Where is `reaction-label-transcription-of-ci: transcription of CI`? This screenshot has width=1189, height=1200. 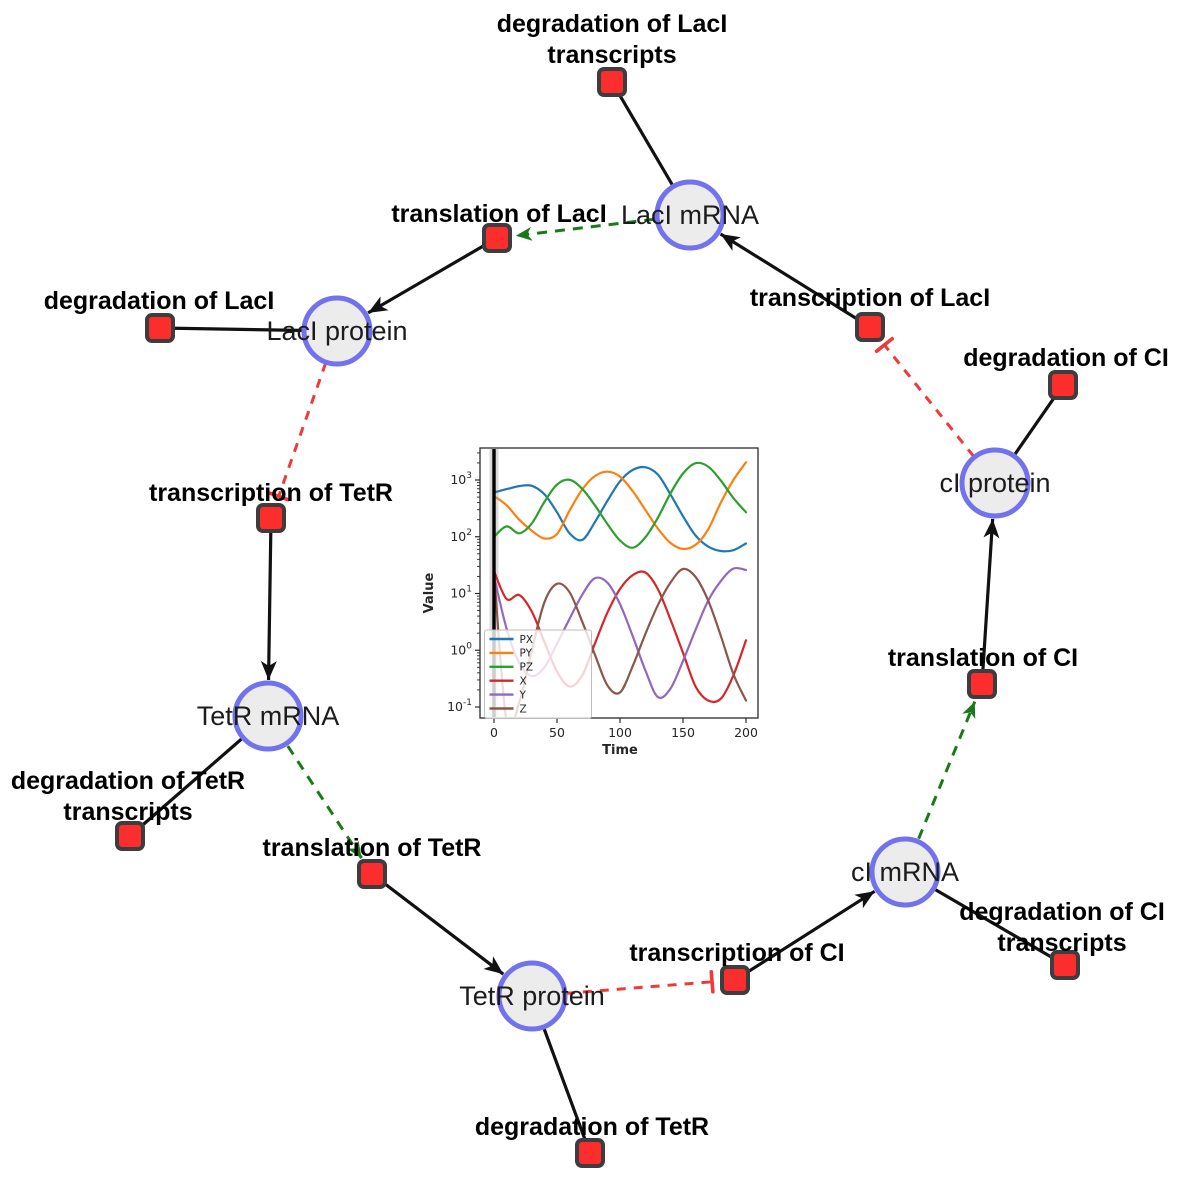
reaction-label-transcription-of-ci: transcription of CI is located at coordinates (736, 953).